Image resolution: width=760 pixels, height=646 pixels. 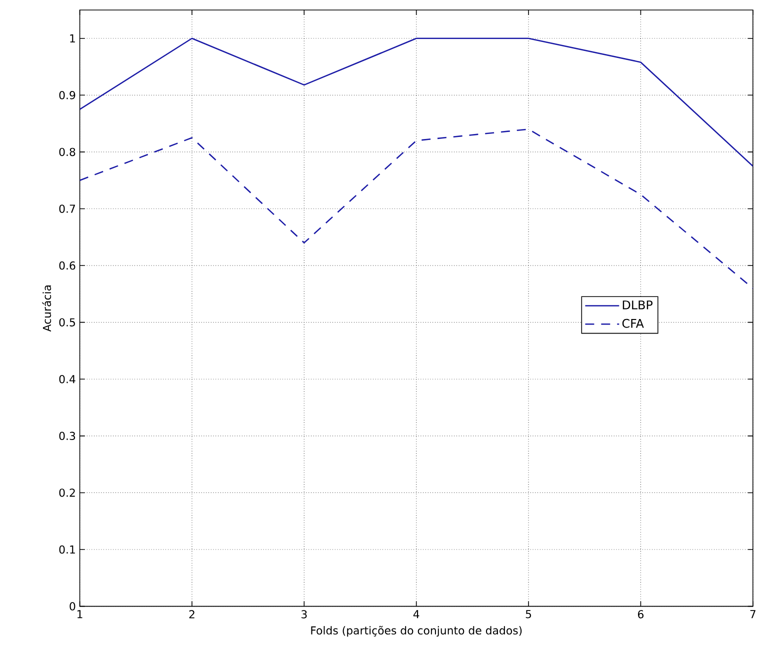 What do you see at coordinates (73, 606) in the screenshot?
I see `y-tick-label: 0` at bounding box center [73, 606].